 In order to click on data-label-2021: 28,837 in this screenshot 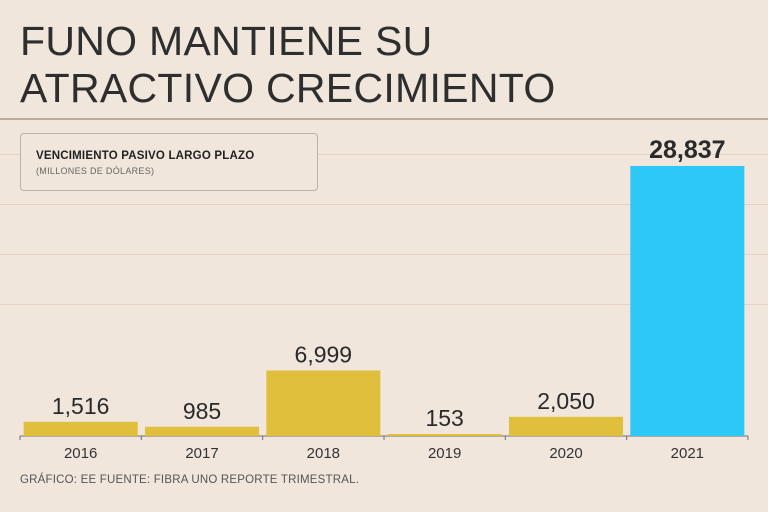, I will do `click(687, 150)`.